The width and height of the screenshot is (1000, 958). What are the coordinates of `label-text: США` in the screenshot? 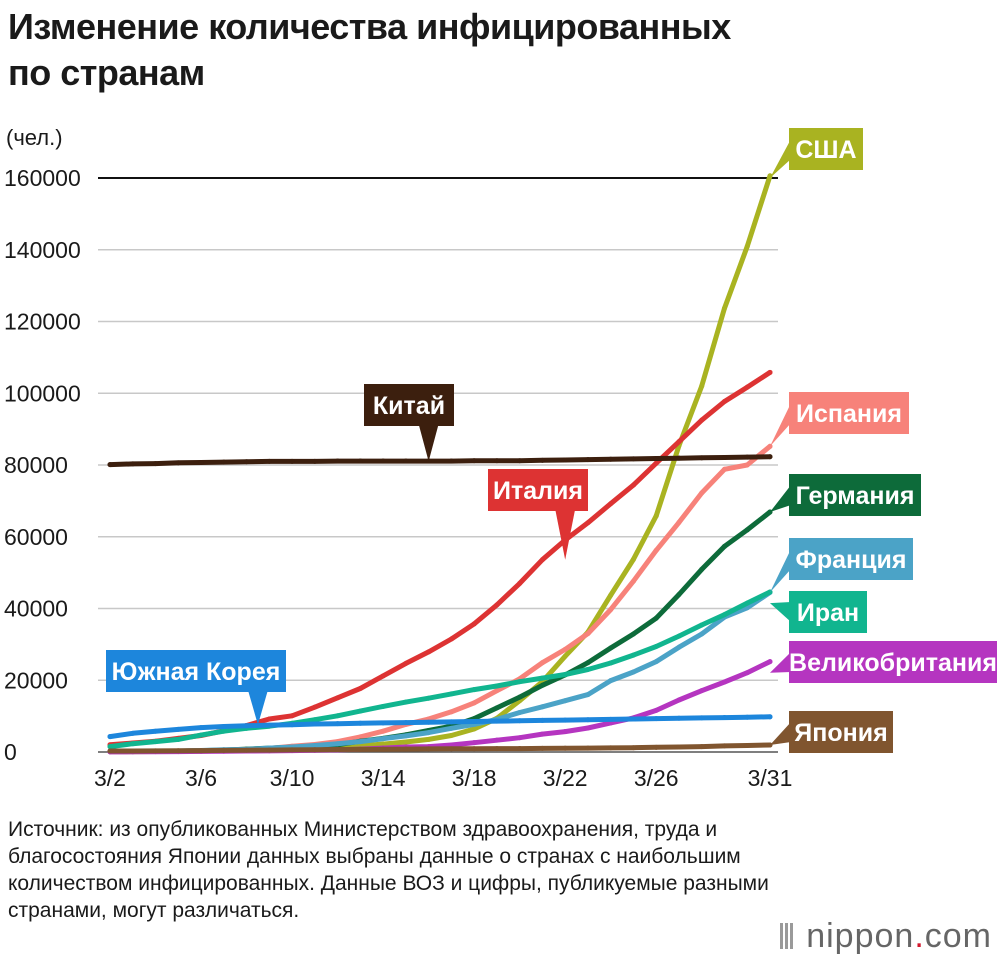 It's located at (825, 150).